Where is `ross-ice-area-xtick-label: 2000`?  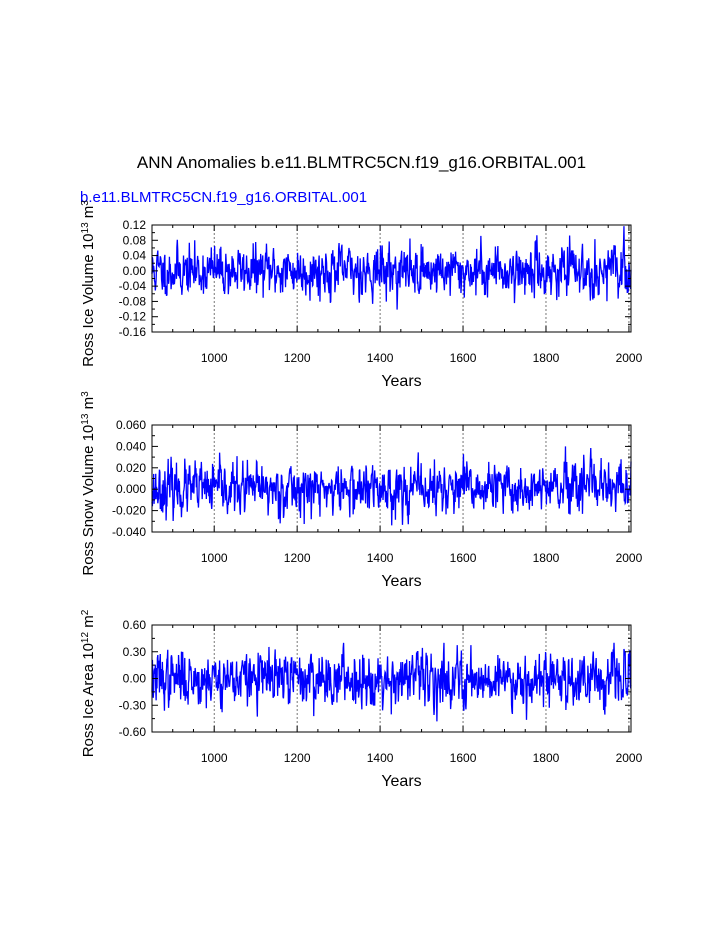
ross-ice-area-xtick-label: 2000 is located at coordinates (629, 758).